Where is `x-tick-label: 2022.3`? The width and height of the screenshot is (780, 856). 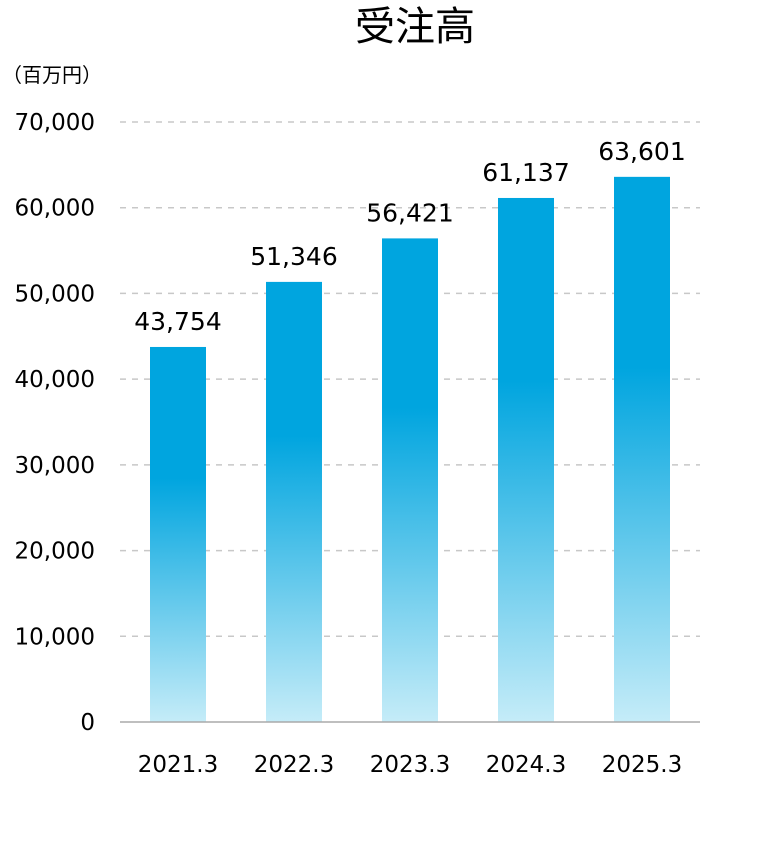
x-tick-label: 2022.3 is located at coordinates (294, 765).